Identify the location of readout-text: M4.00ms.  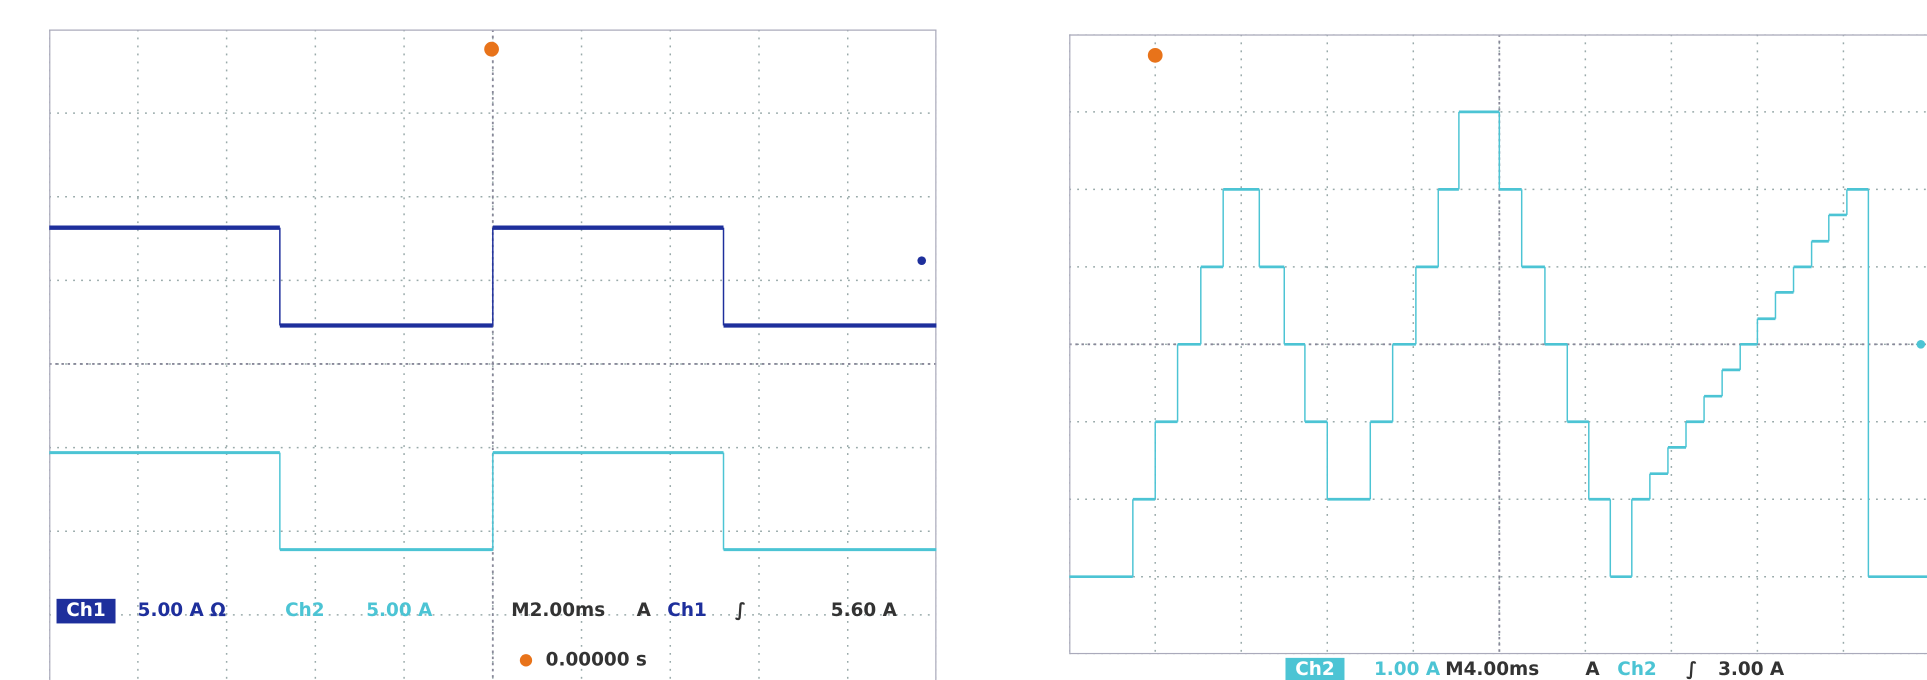
(1492, 669).